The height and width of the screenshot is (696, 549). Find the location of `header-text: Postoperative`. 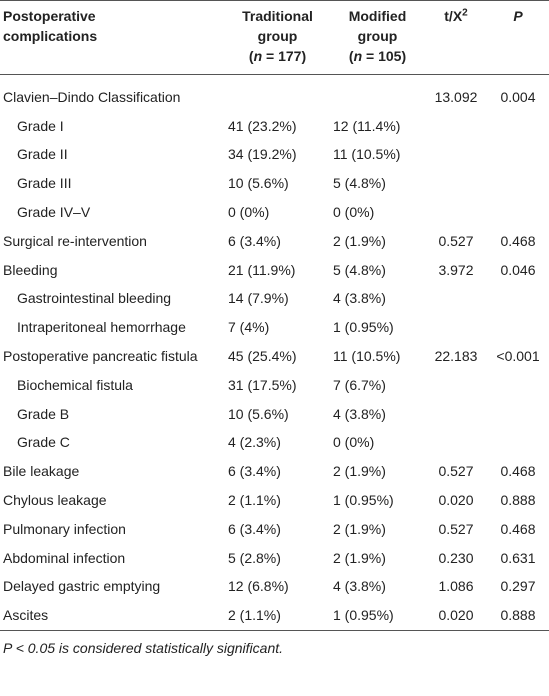

header-text: Postoperative is located at coordinates (49, 16).